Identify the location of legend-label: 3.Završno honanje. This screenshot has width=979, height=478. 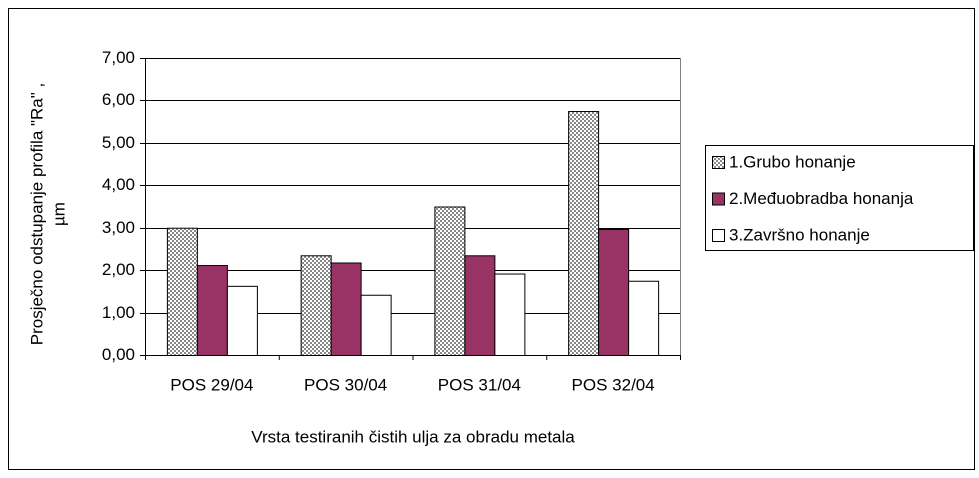
(799, 234).